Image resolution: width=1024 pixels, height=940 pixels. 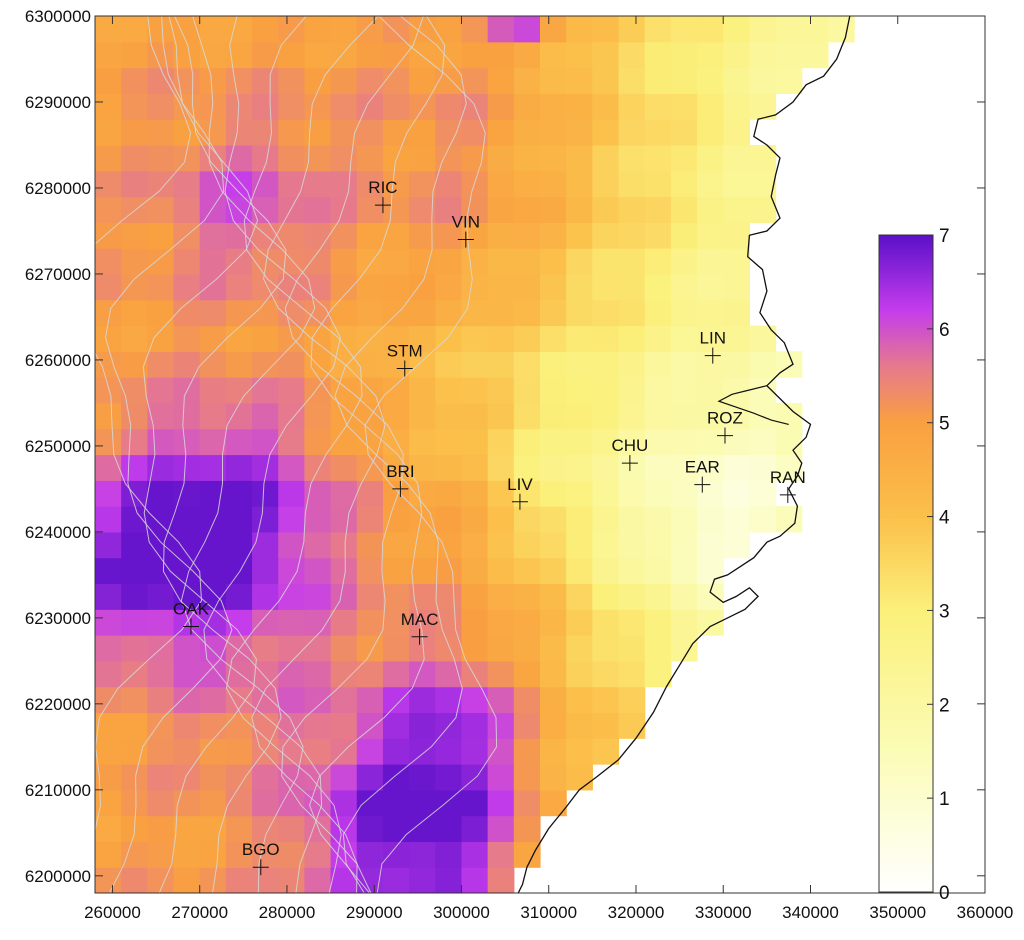 I want to click on station-stm: STM, so click(x=405, y=359).